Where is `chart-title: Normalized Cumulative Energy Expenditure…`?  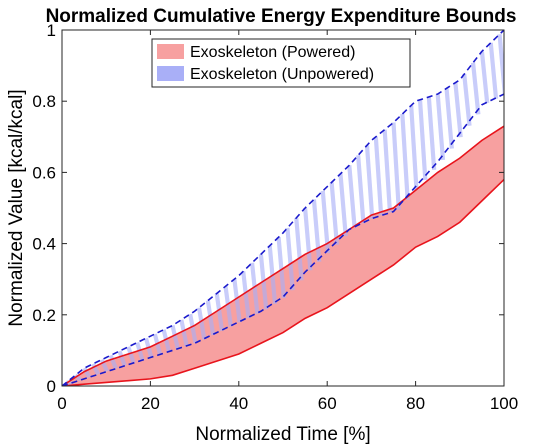 chart-title: Normalized Cumulative Energy Expenditure… is located at coordinates (281, 16).